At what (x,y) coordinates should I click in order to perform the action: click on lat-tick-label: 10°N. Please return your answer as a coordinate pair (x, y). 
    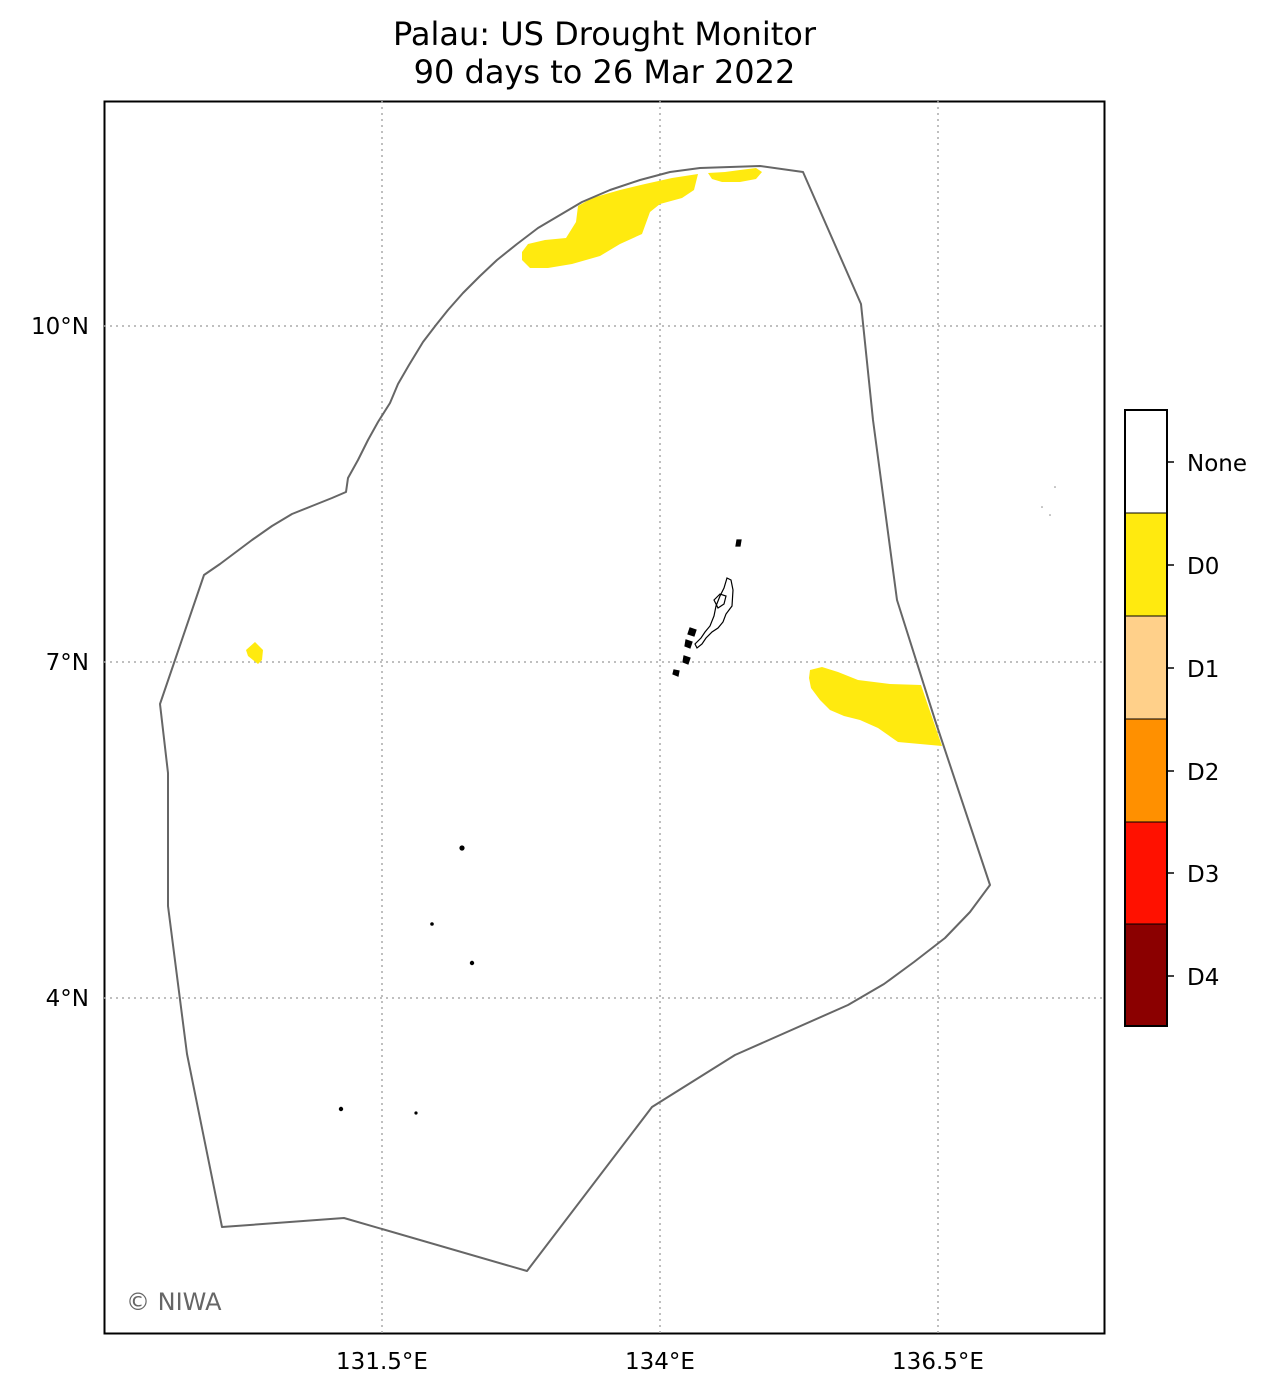
    Looking at the image, I should click on (60, 327).